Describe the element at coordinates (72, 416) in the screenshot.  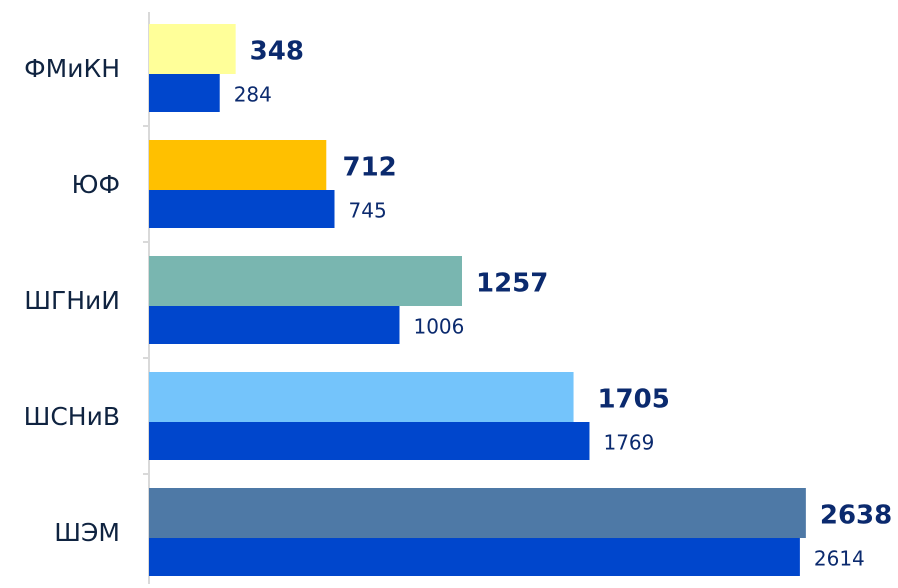
I see `category-label: ШСНиВ` at that location.